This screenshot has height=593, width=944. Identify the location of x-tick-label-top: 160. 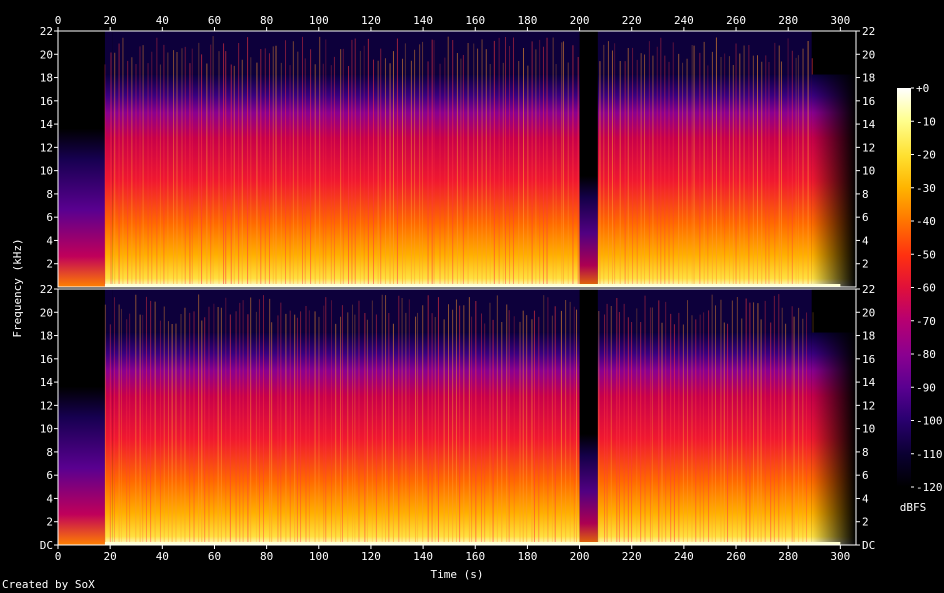
(475, 20).